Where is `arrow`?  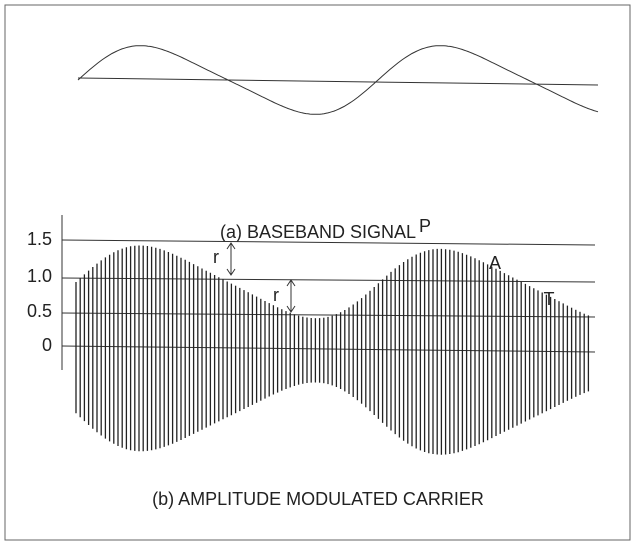
arrow is located at coordinates (261, 277).